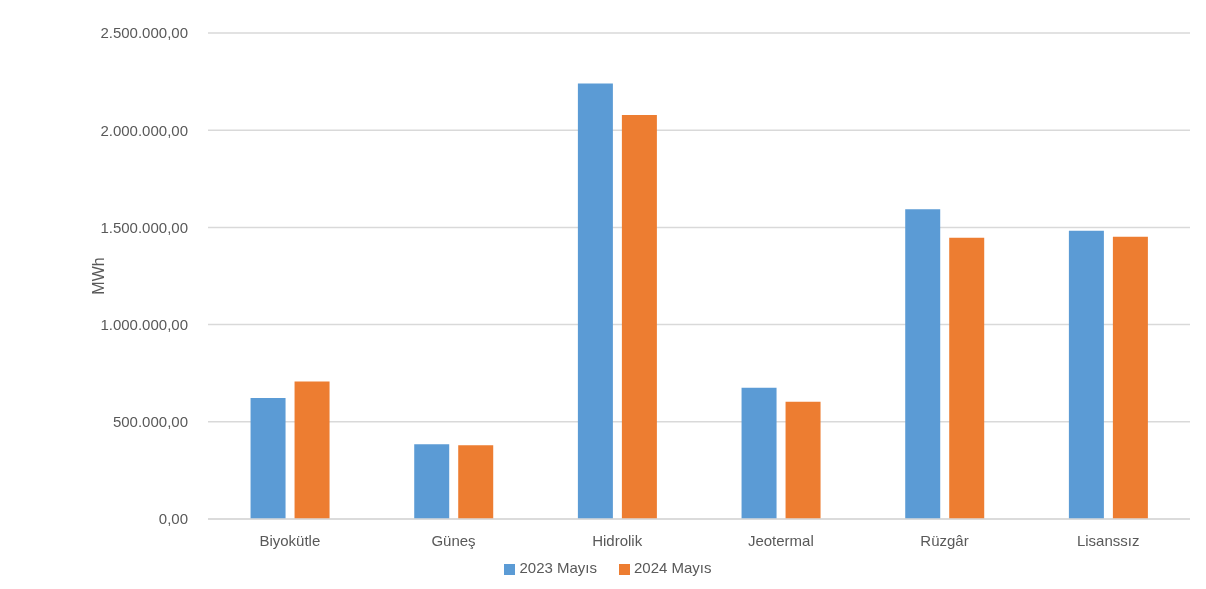  I want to click on y-axis-title: MWh, so click(98, 276).